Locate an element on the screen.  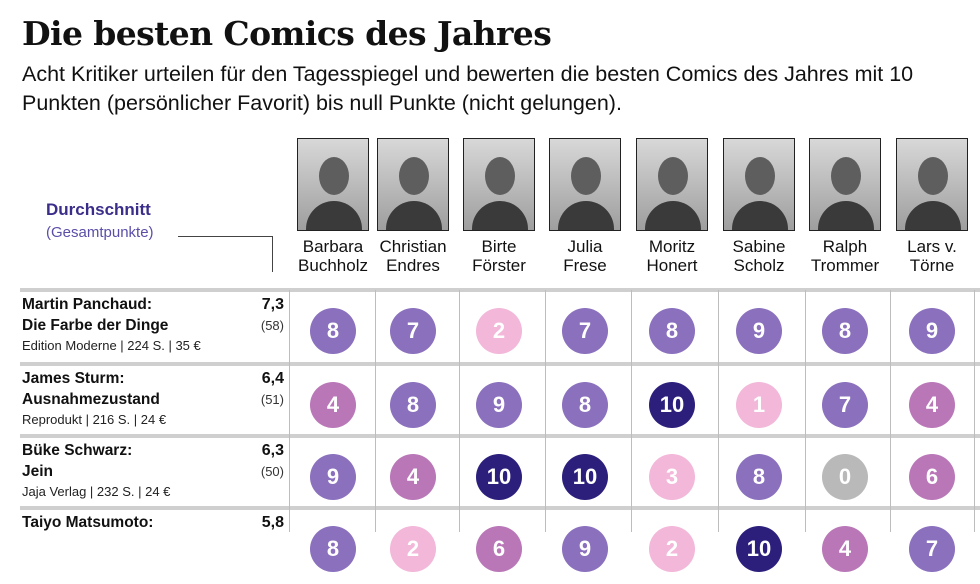
critic-last-name: Förster is located at coordinates (499, 265).